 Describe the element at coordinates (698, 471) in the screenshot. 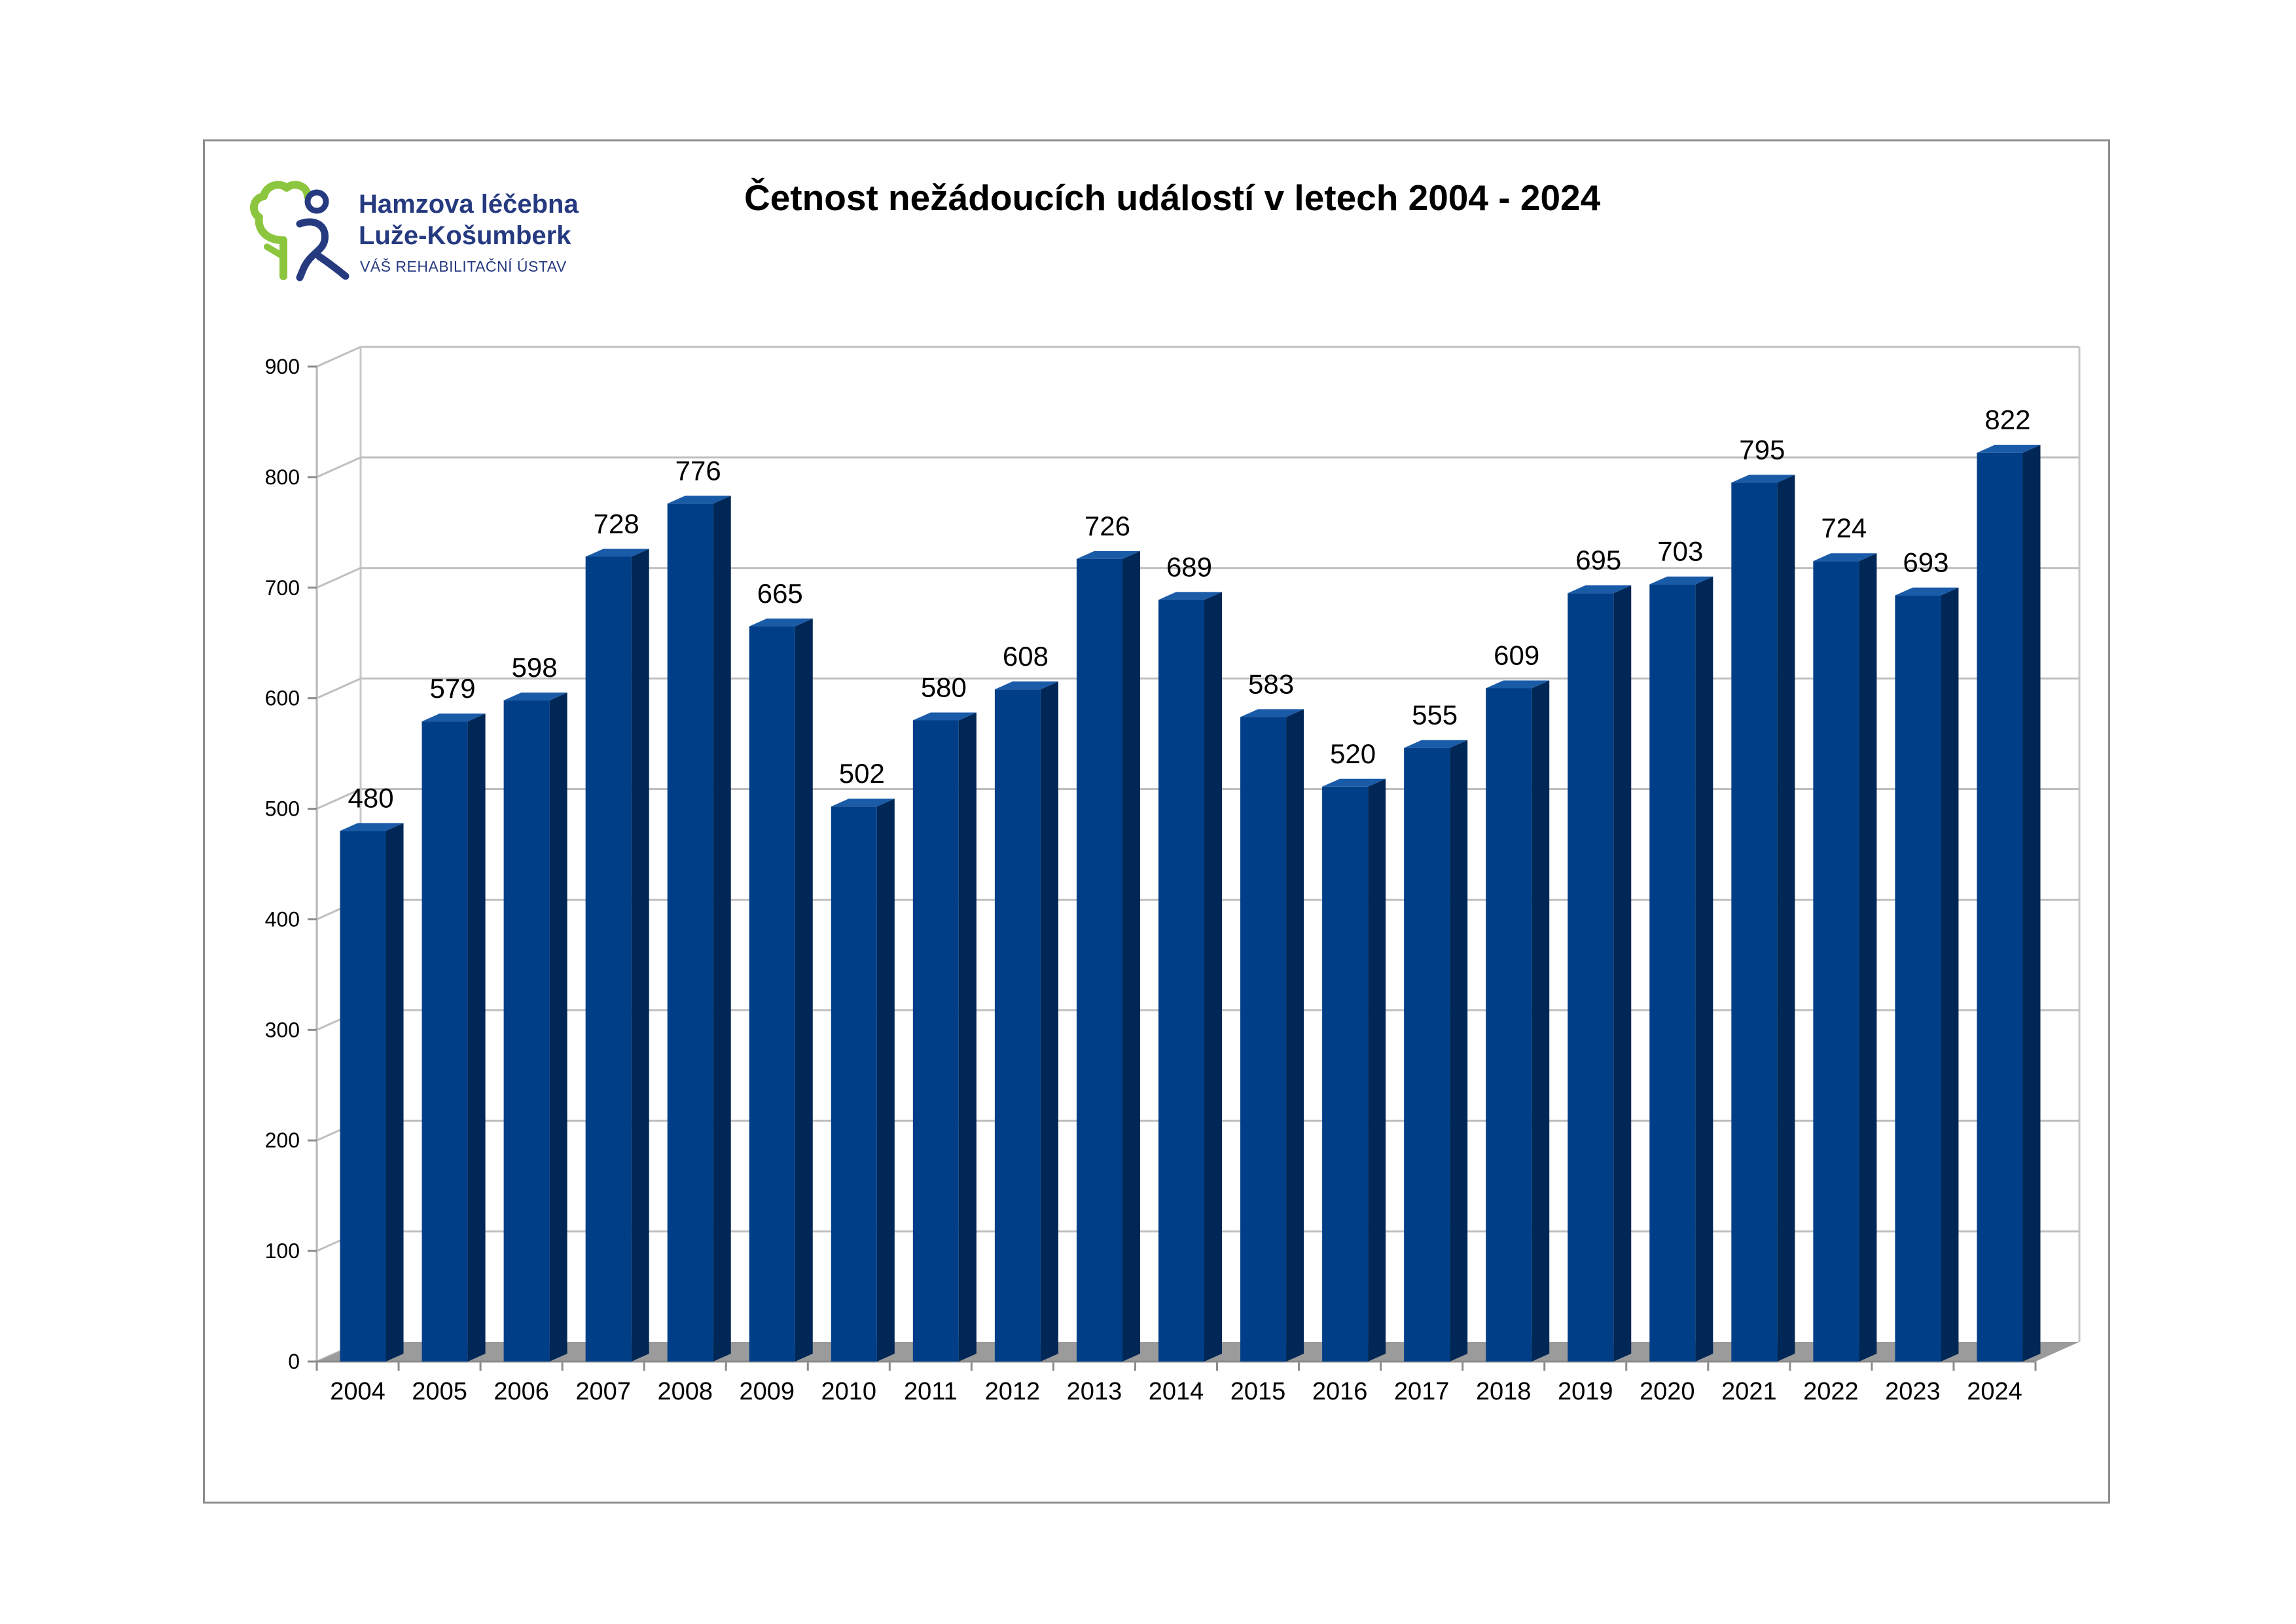

I see `data-label-2008: 776` at that location.